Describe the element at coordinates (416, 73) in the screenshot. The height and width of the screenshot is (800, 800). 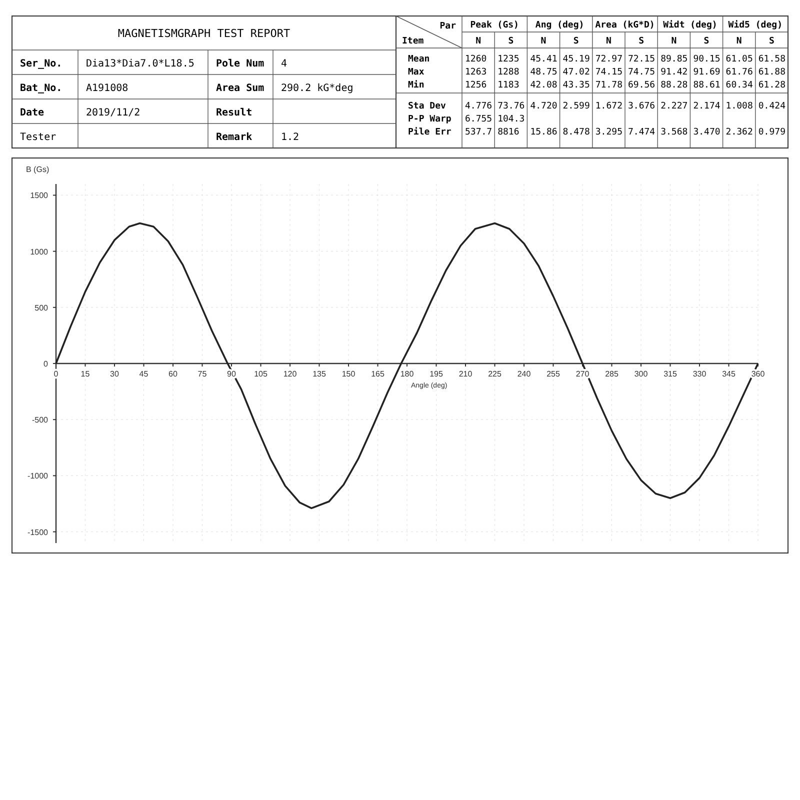
I see `text: Max` at that location.